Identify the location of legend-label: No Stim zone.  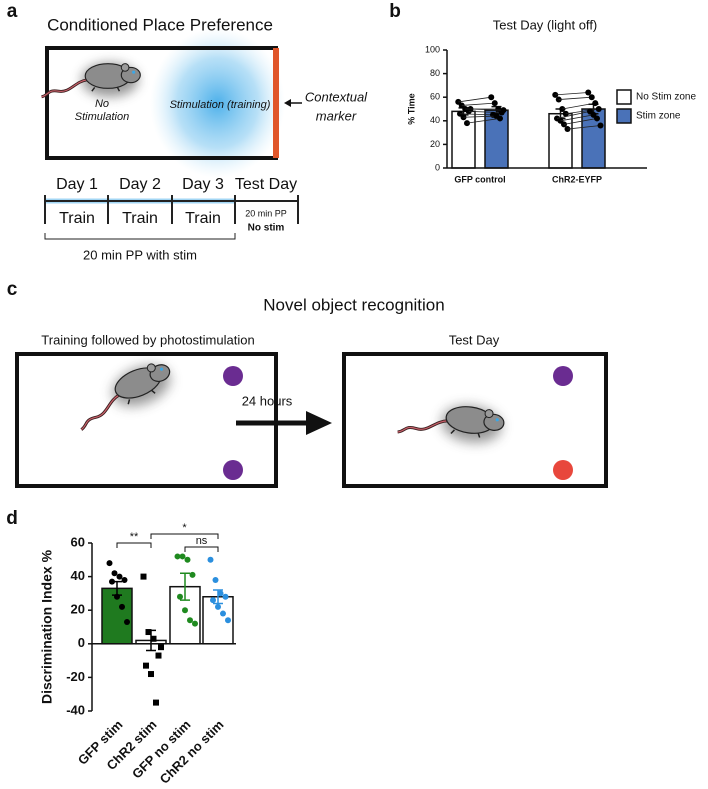
(666, 97).